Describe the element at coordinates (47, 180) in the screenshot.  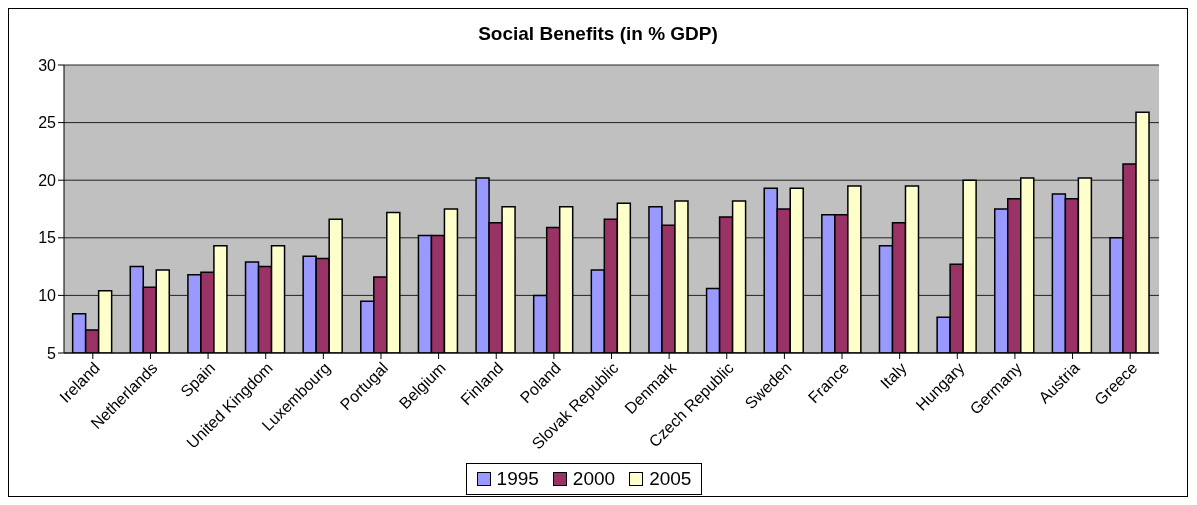
I see `y-tick-label: 20` at that location.